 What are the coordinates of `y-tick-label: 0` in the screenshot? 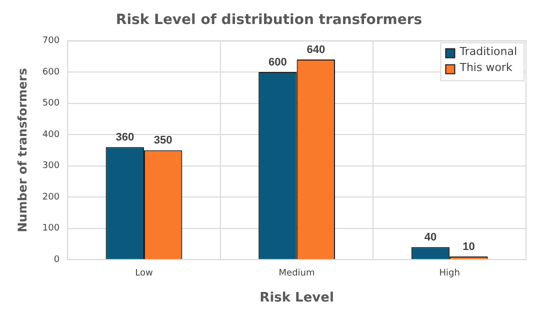 It's located at (57, 259).